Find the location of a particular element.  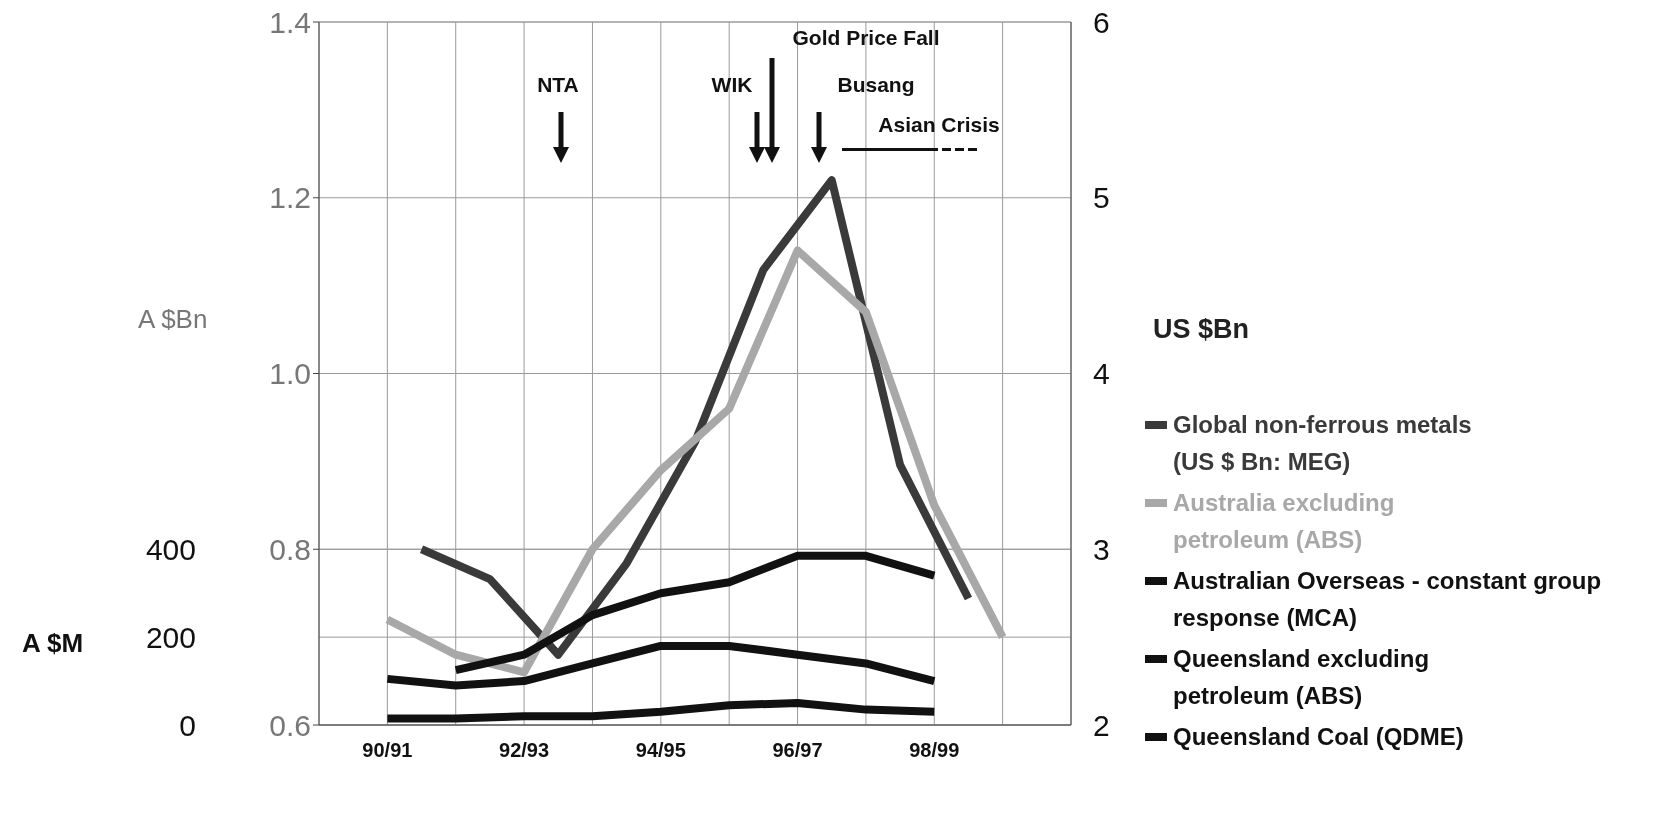

y-tick-label: 1.4 is located at coordinates (290, 22).